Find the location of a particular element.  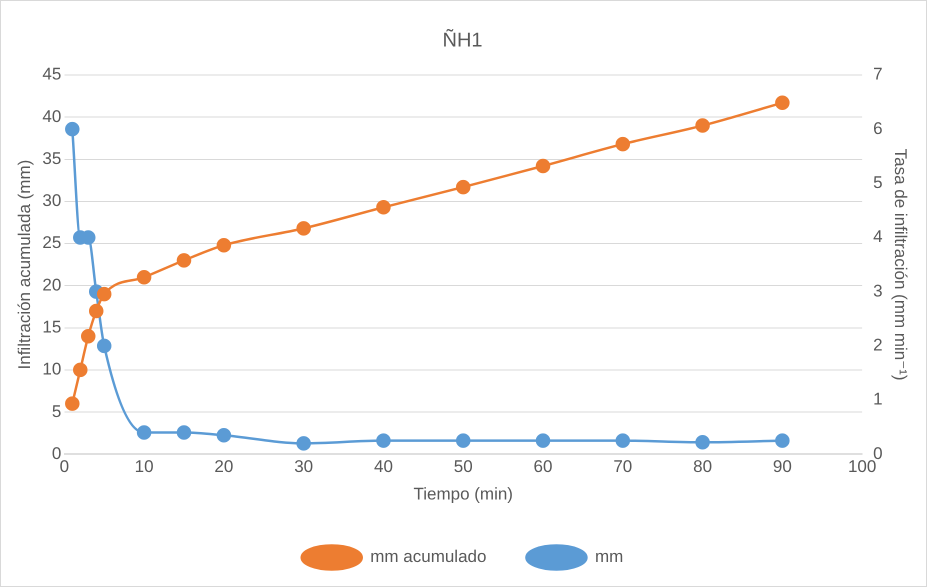

chart-title: ÑH1 is located at coordinates (462, 40).